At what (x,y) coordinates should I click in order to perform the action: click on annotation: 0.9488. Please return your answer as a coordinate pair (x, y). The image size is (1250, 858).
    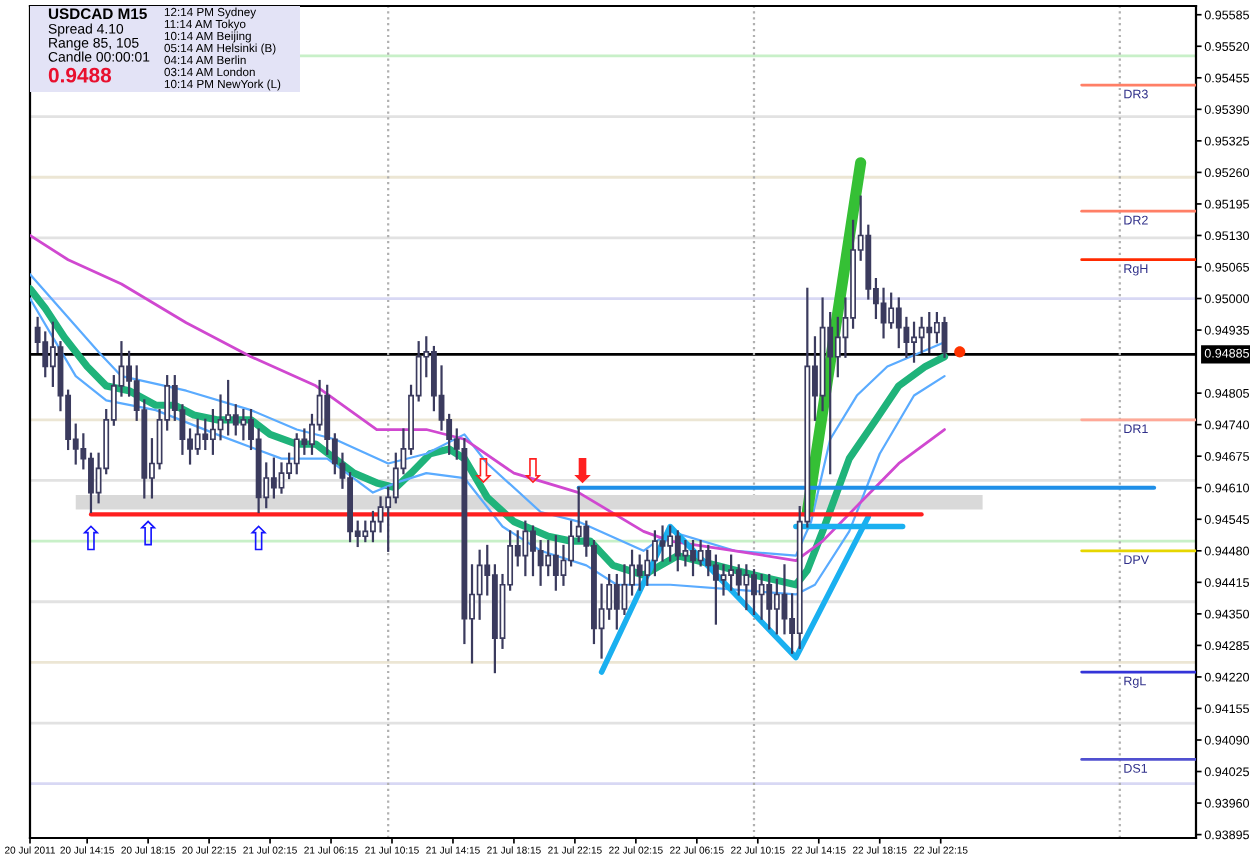
    Looking at the image, I should click on (80, 75).